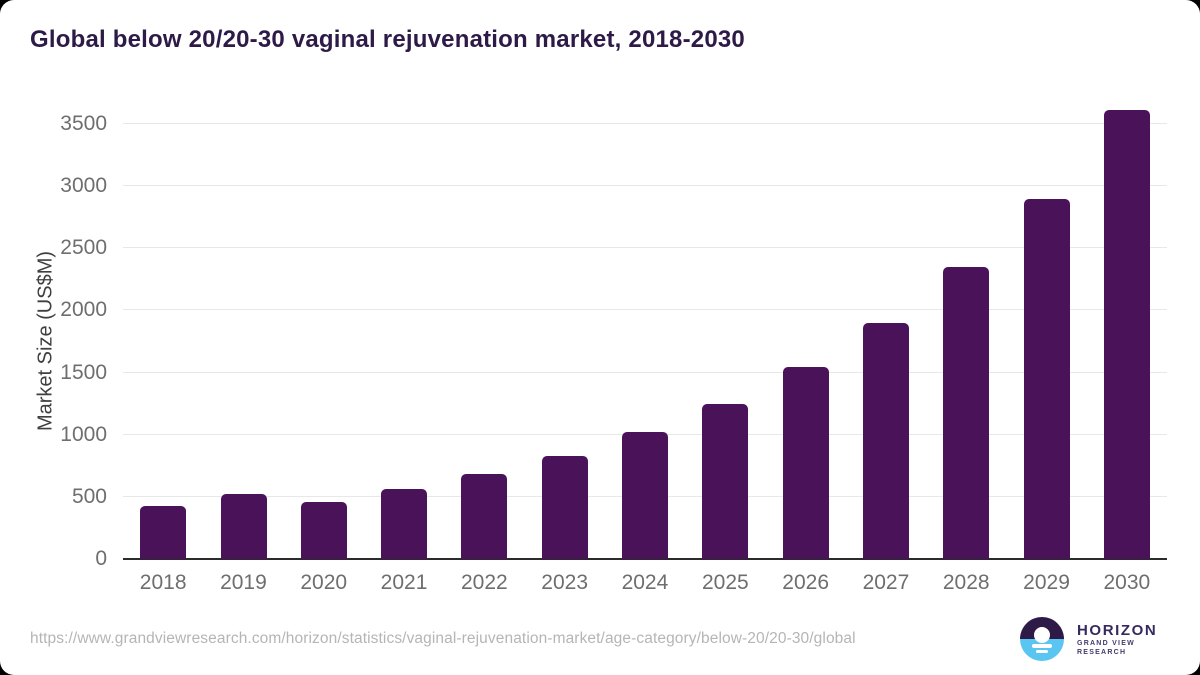 This screenshot has height=675, width=1200. I want to click on x-tick-label-2028: 2028, so click(966, 582).